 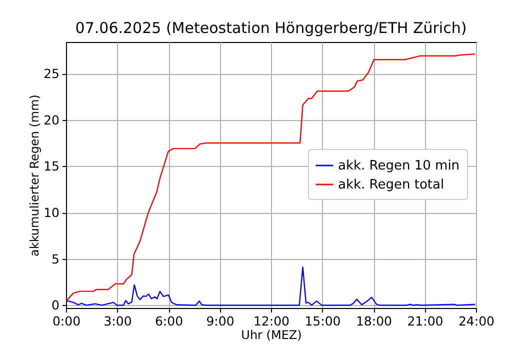 What do you see at coordinates (425, 321) in the screenshot?
I see `x-tick-label: 21:00` at bounding box center [425, 321].